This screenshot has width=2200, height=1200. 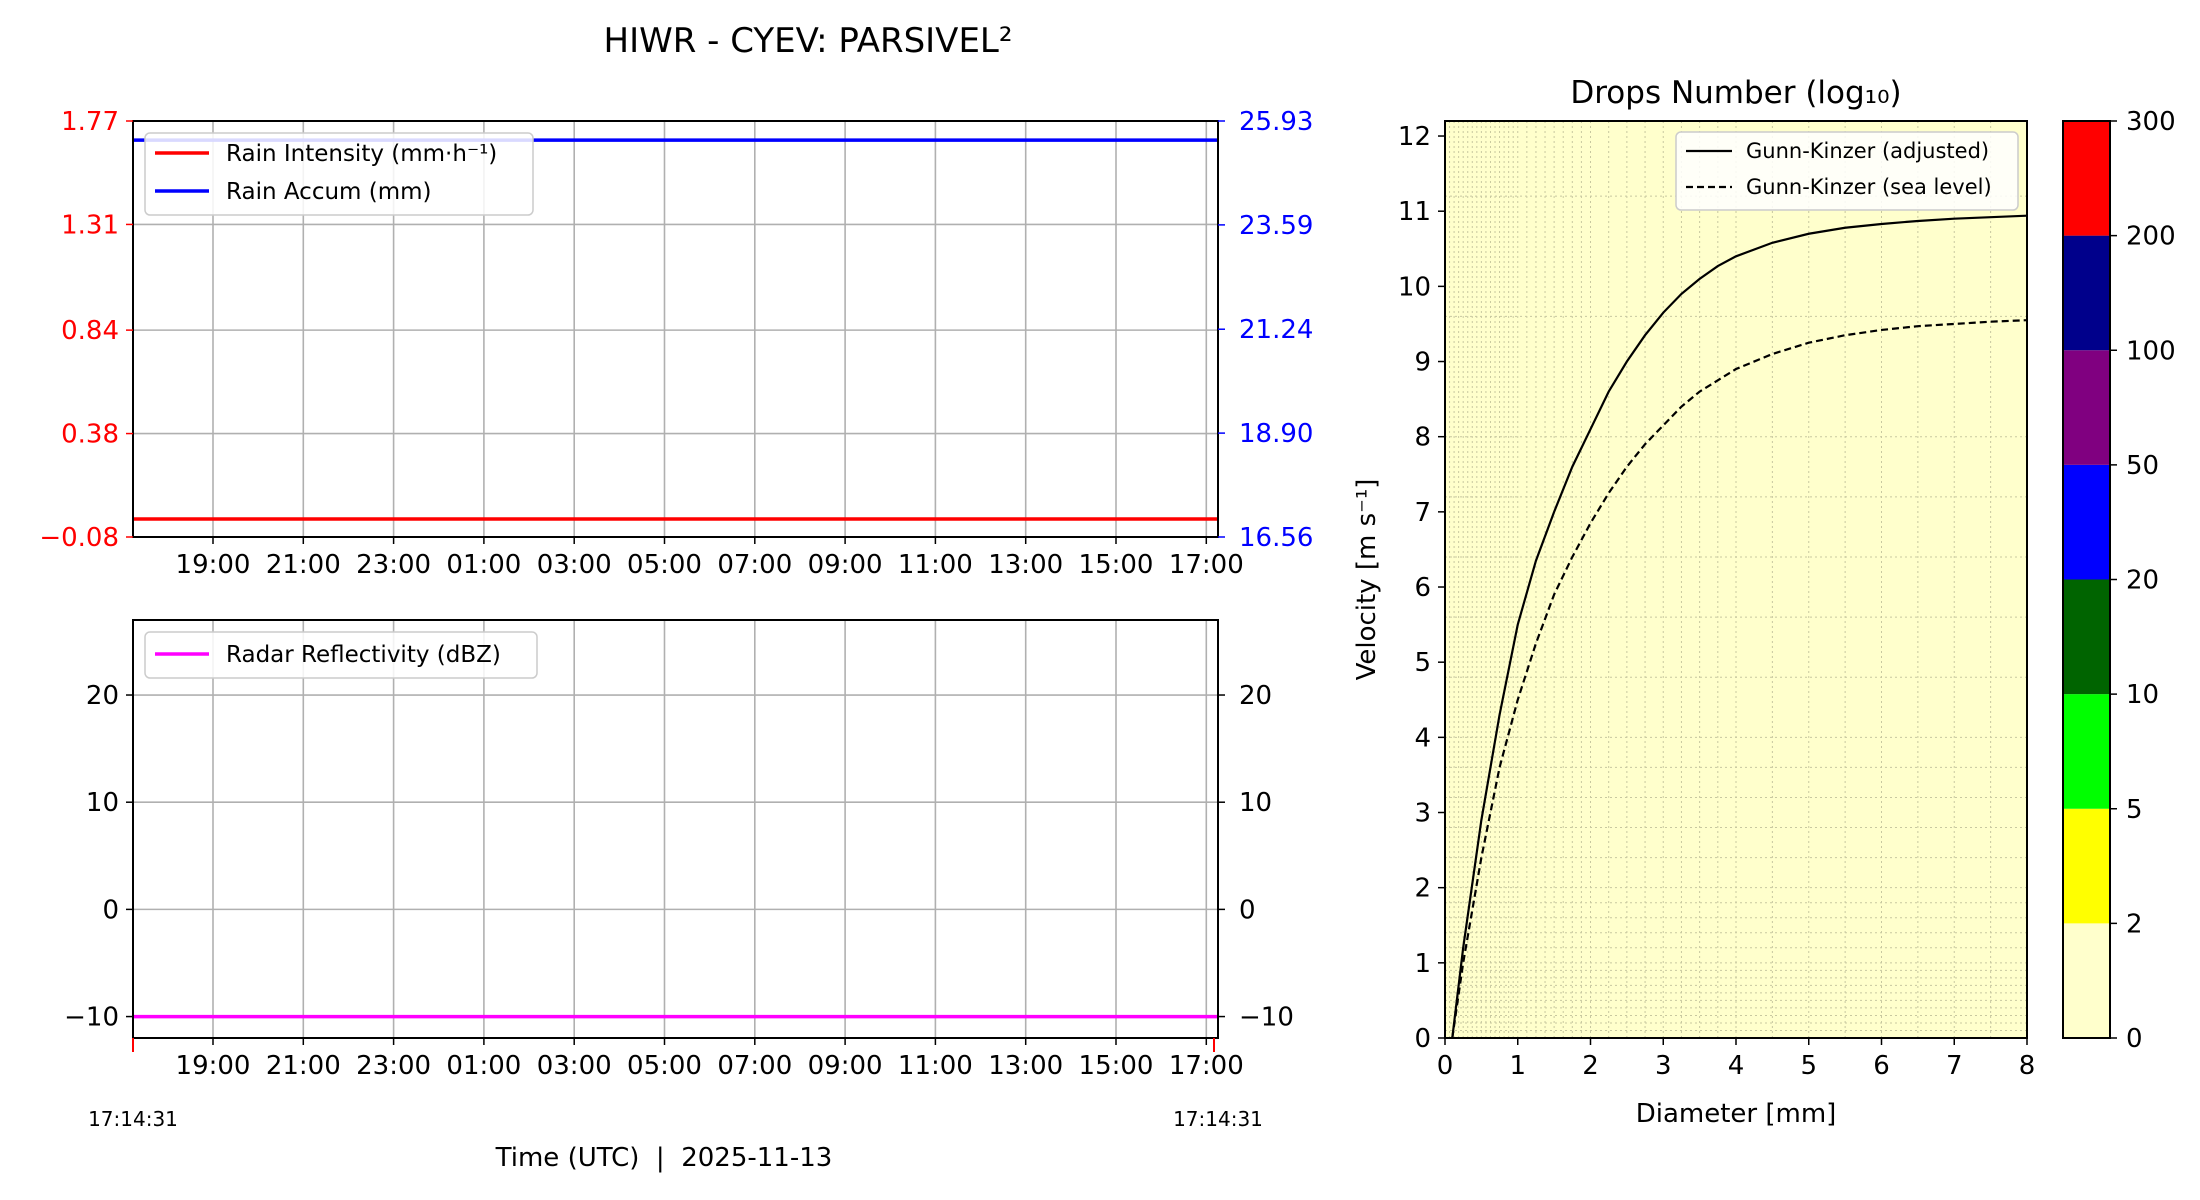 What do you see at coordinates (1869, 187) in the screenshot?
I see `legend-label: Gunn-Kinzer (sea level)` at bounding box center [1869, 187].